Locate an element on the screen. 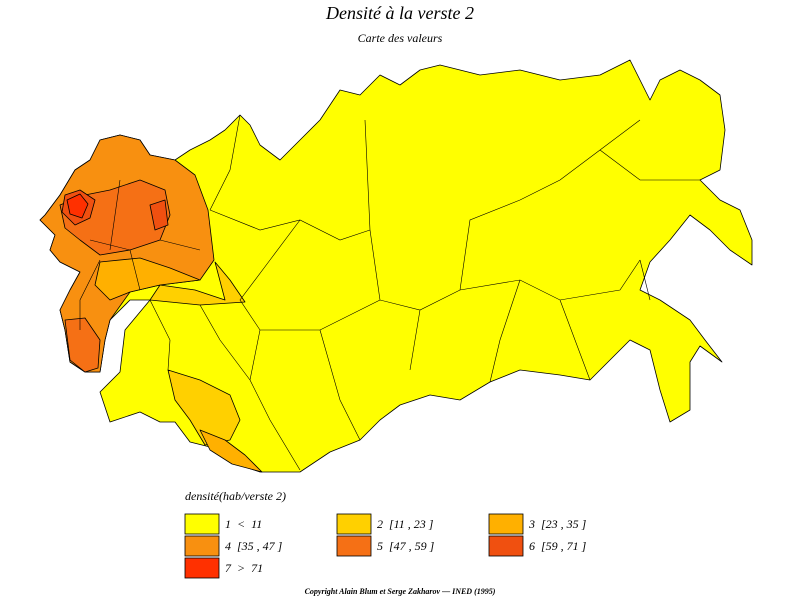  legend-label: 7 > 71 is located at coordinates (244, 568).